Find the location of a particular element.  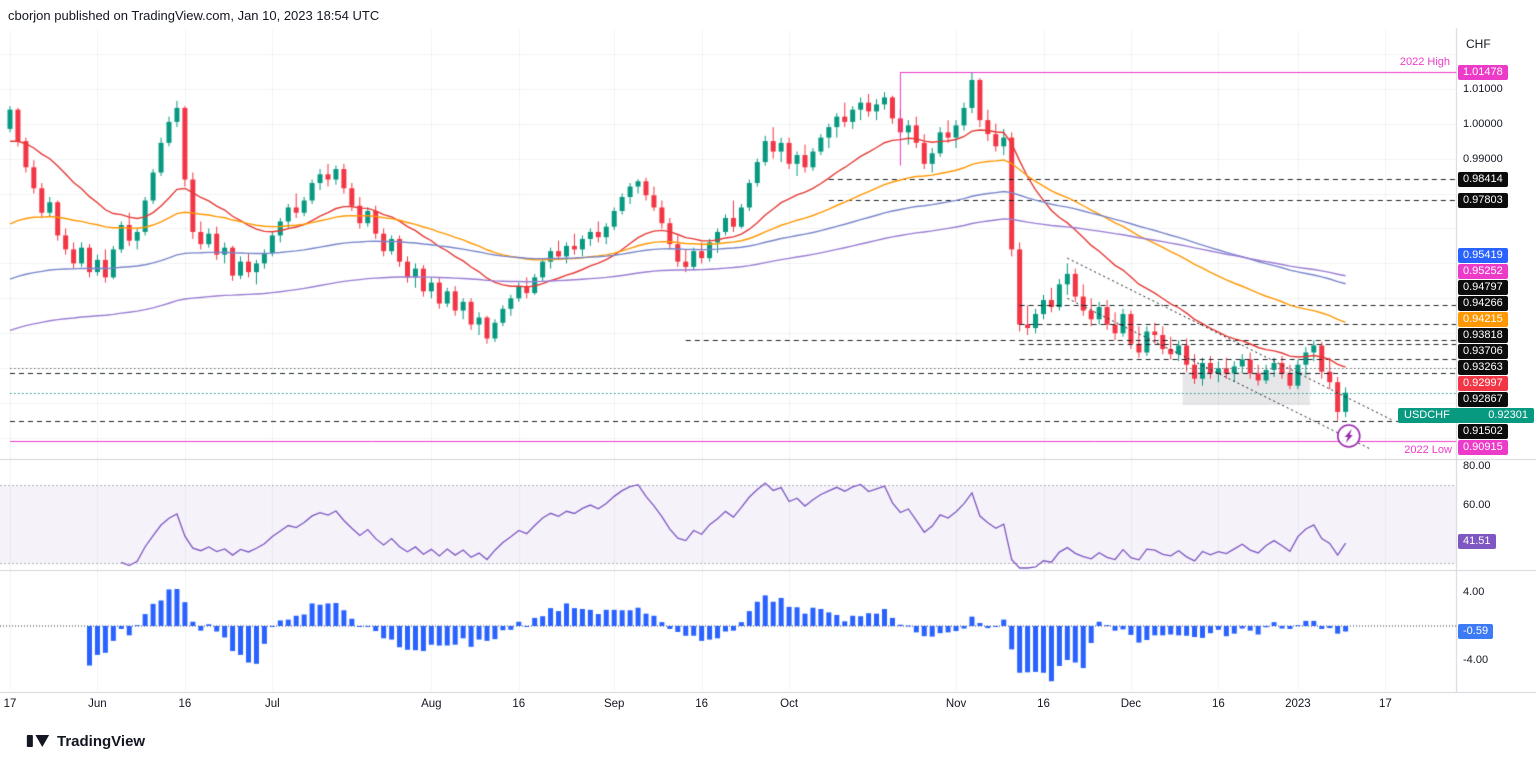

momentum-scale-label: 4.00 is located at coordinates (1474, 591).